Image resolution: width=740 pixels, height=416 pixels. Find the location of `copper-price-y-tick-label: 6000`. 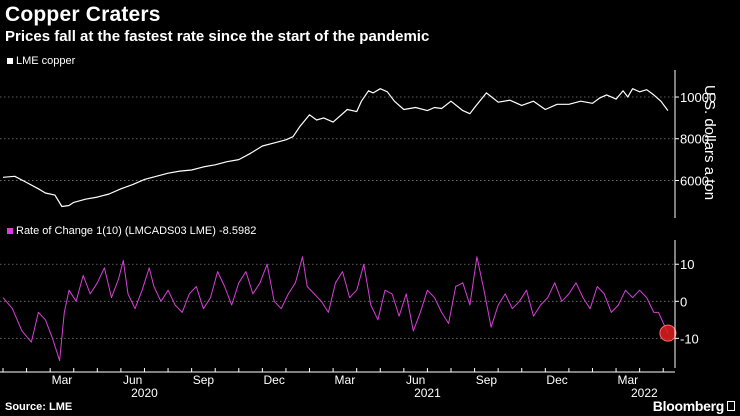

copper-price-y-tick-label: 6000 is located at coordinates (694, 180).